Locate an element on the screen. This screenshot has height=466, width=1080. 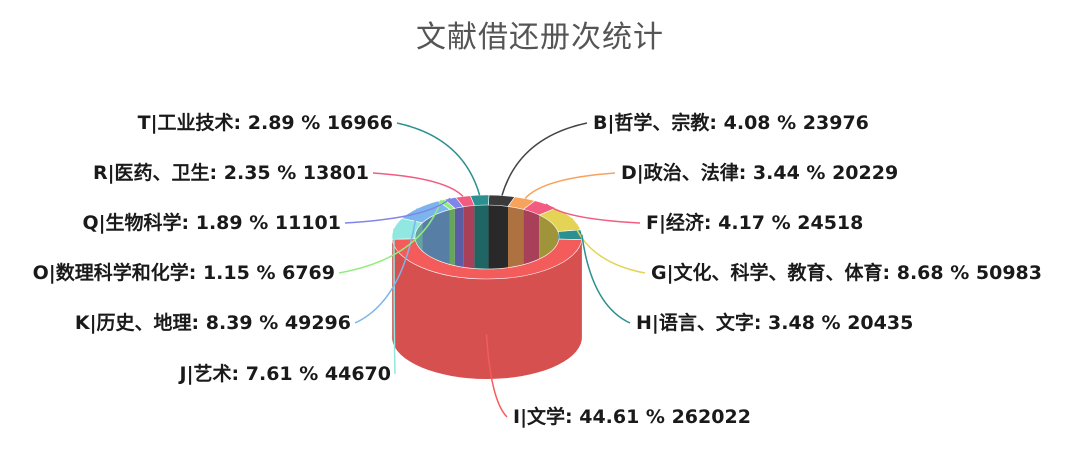
connector-K is located at coordinates (386, 266).